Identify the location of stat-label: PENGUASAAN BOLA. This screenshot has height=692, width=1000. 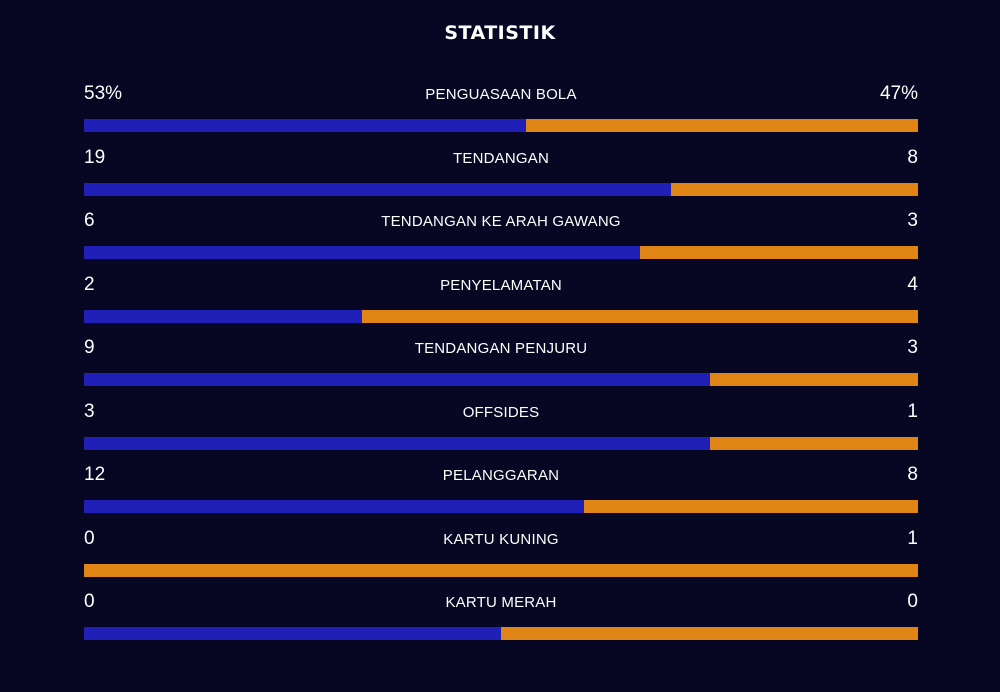
(501, 94).